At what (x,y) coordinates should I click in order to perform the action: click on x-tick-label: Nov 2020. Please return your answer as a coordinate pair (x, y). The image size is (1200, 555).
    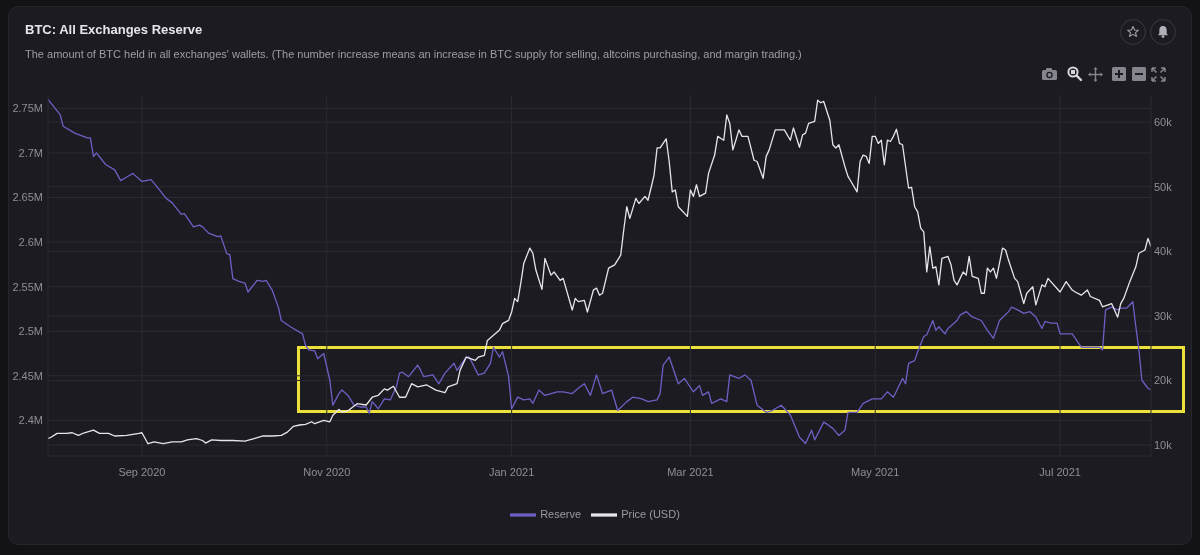
    Looking at the image, I should click on (327, 471).